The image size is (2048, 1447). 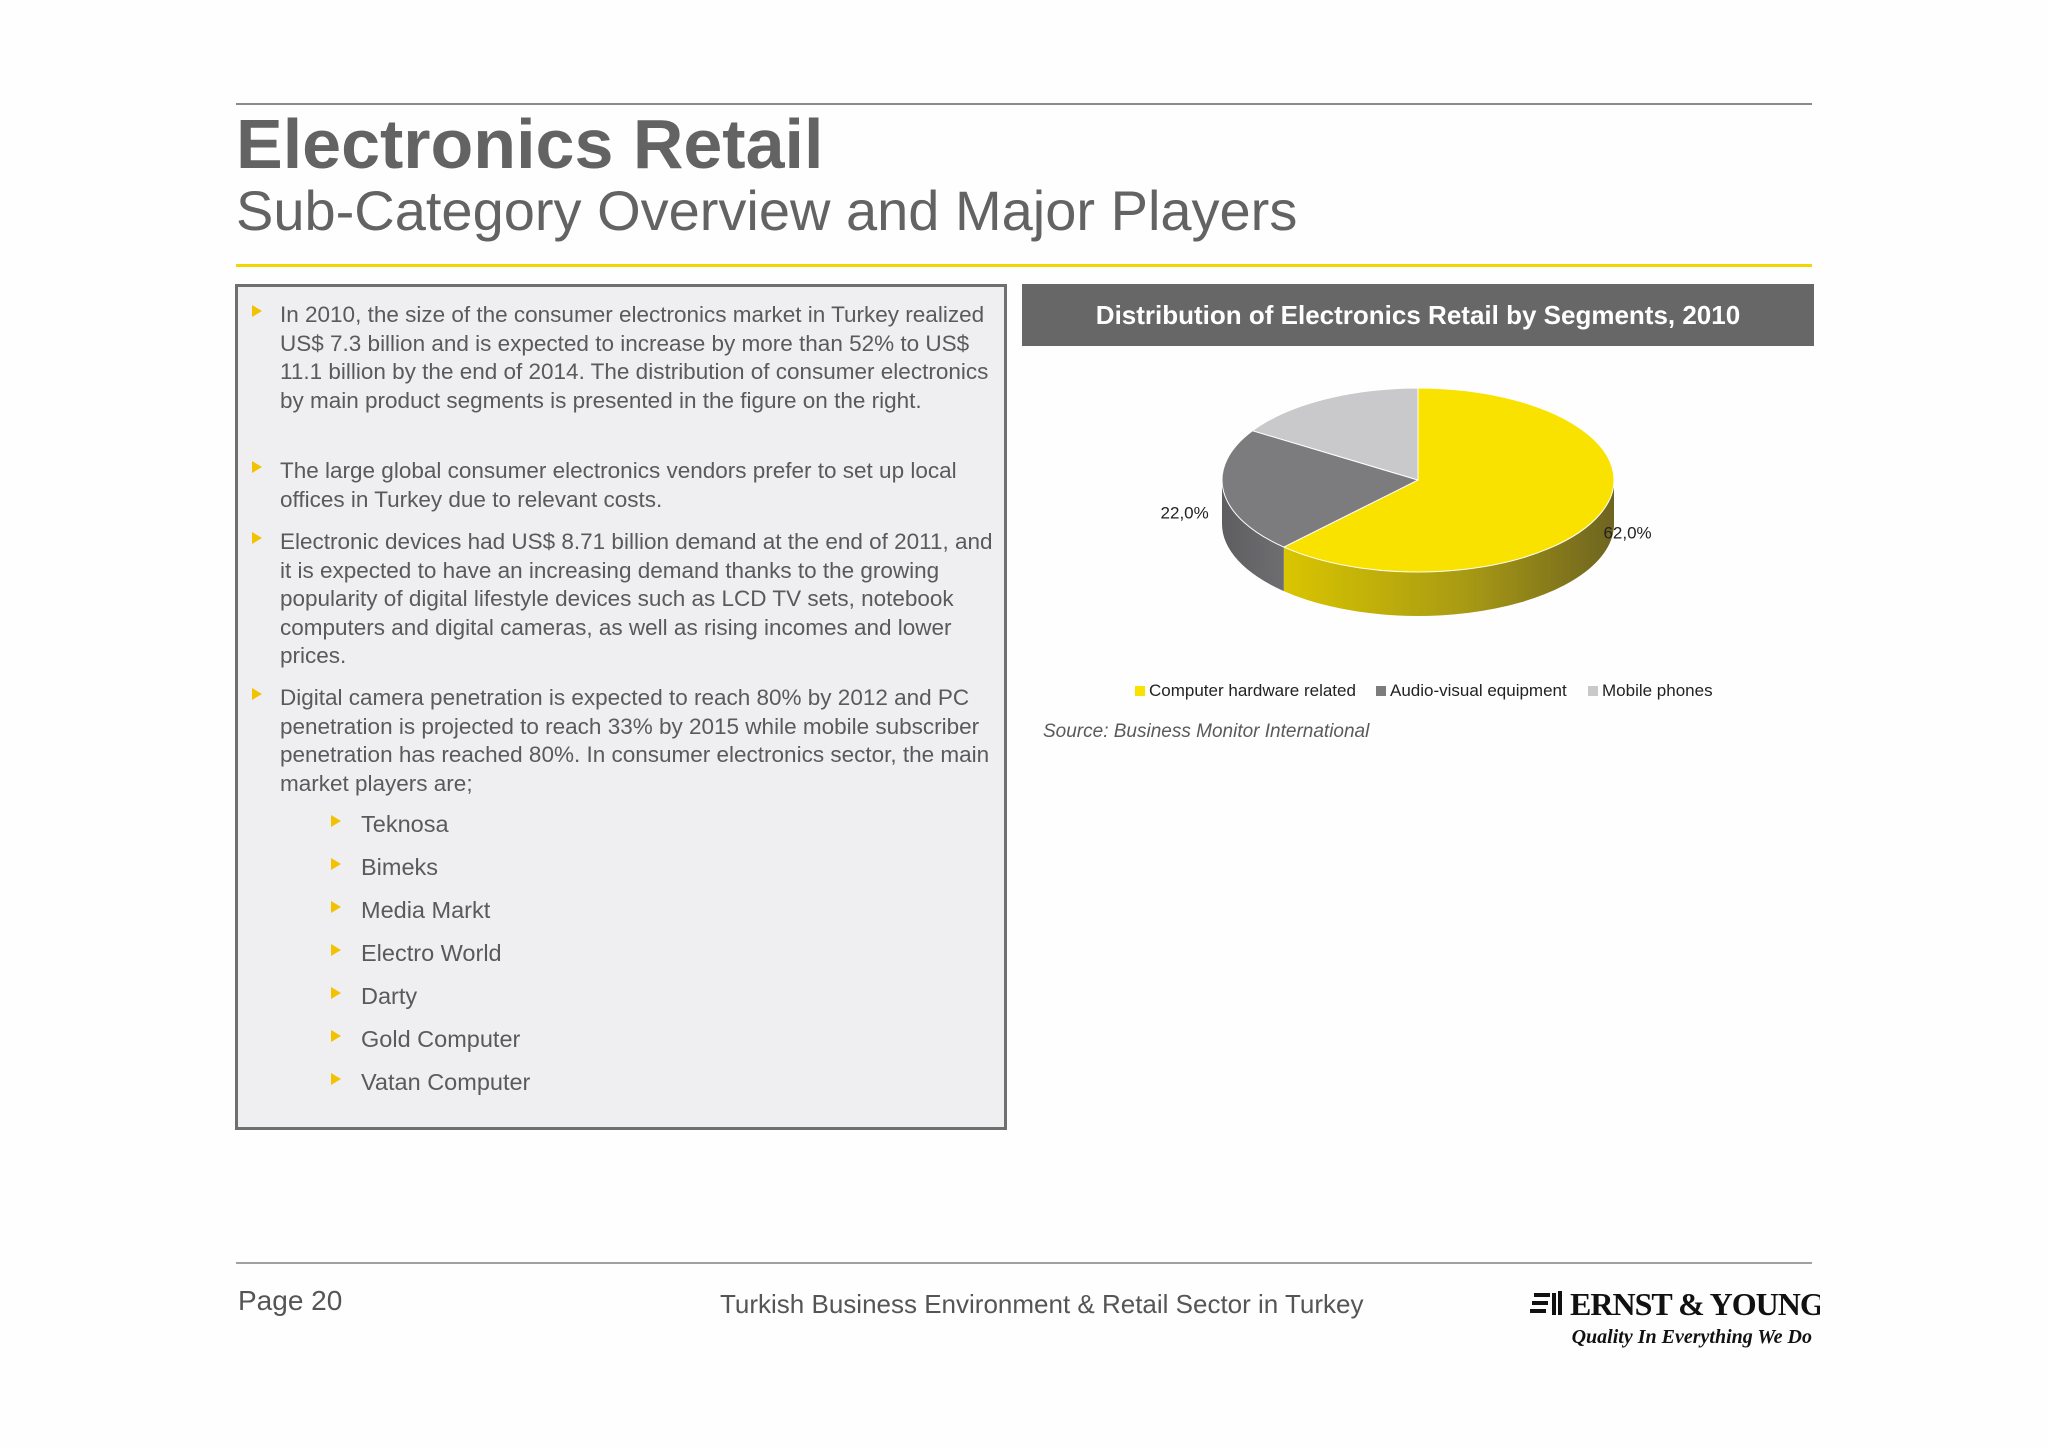 What do you see at coordinates (426, 910) in the screenshot?
I see `player-name: Media Markt` at bounding box center [426, 910].